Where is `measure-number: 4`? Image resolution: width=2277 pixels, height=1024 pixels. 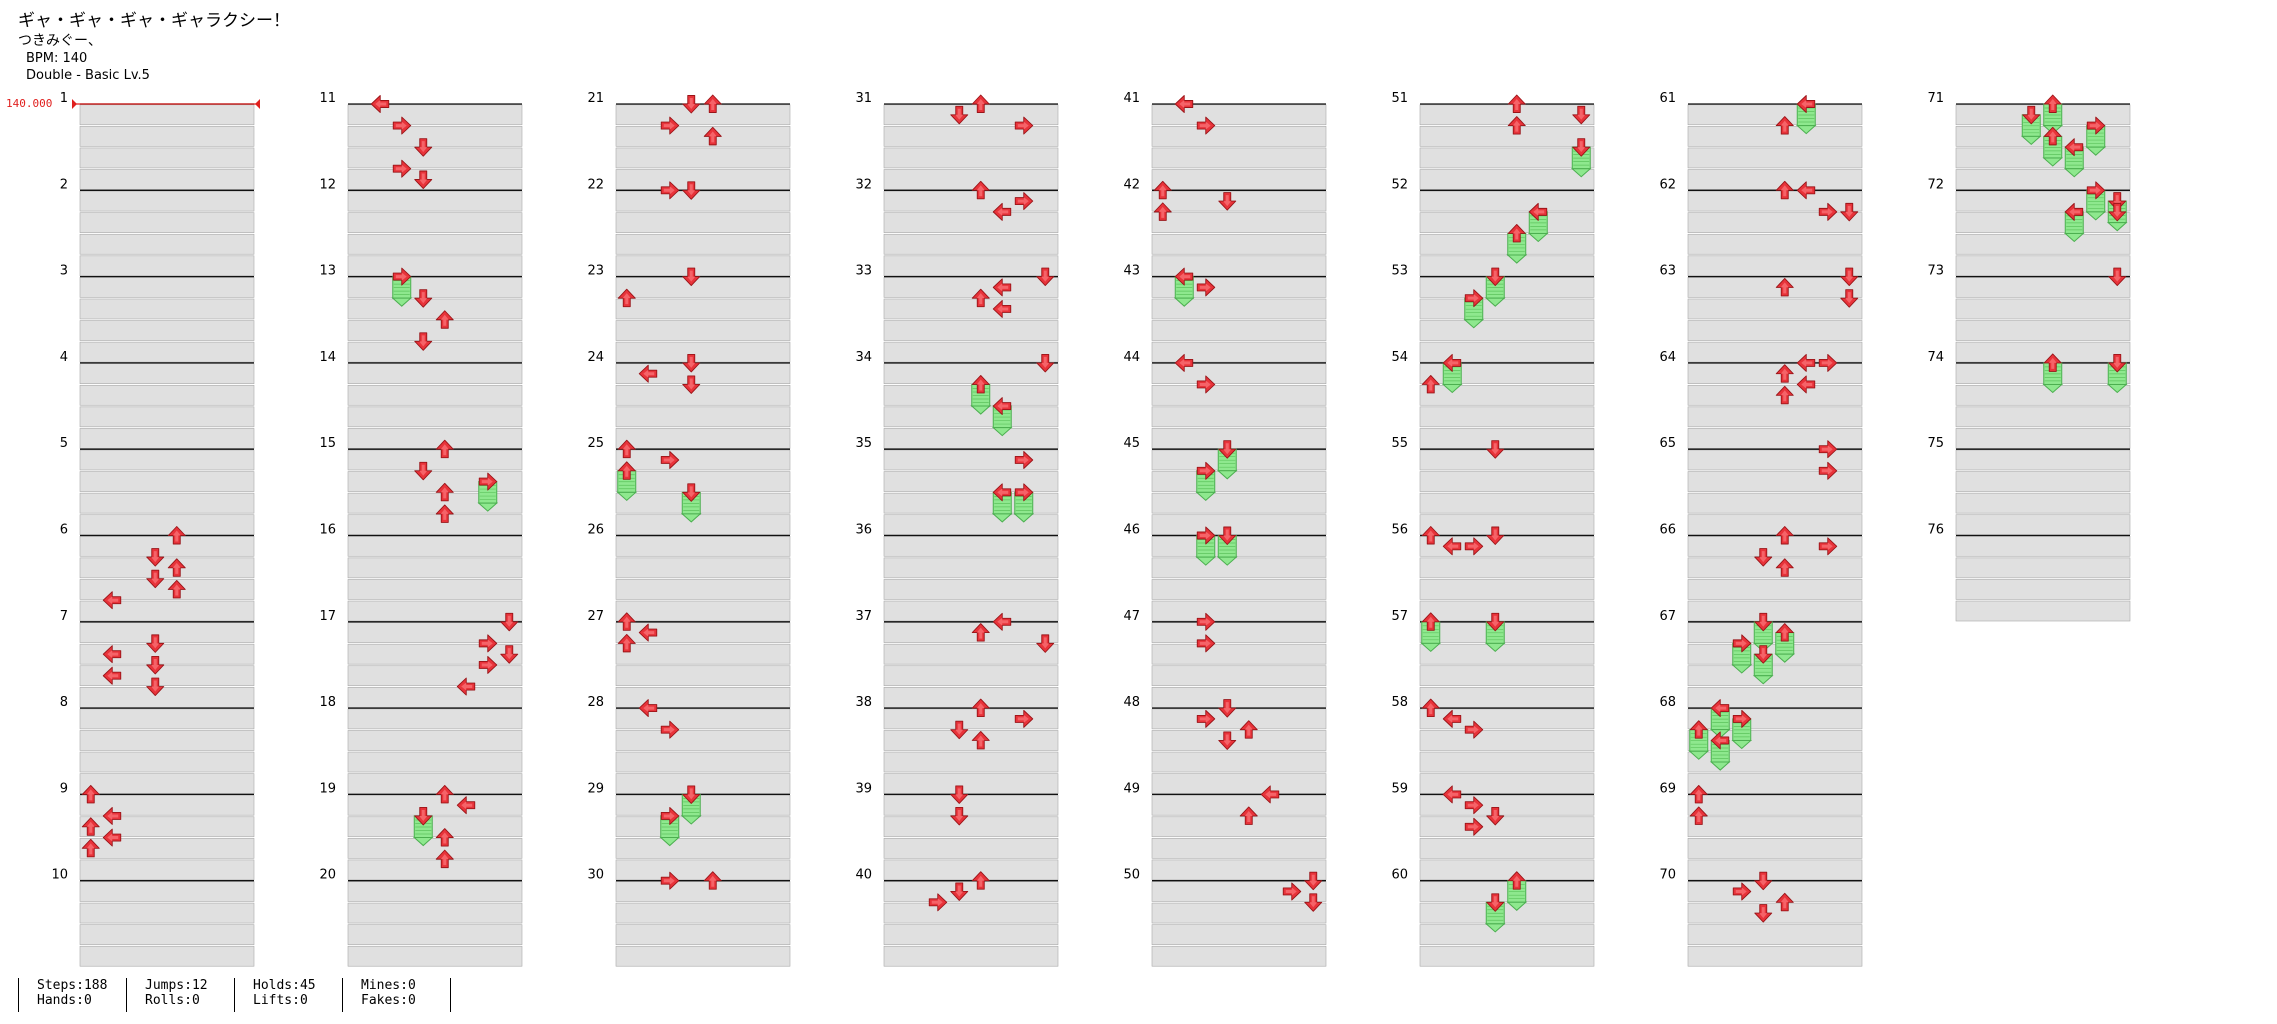 measure-number: 4 is located at coordinates (64, 357).